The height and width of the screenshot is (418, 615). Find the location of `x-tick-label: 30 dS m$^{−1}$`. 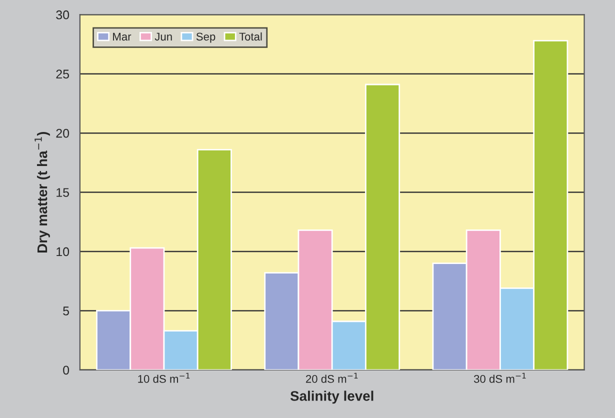

x-tick-label: 30 dS m$^{−1}$ is located at coordinates (500, 377).